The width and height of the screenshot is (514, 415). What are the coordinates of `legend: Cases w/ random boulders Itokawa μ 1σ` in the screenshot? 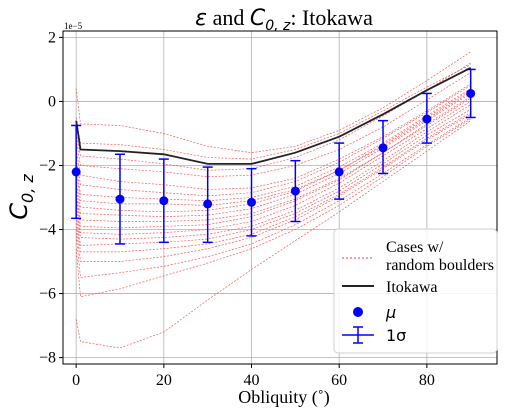 It's located at (415, 291).